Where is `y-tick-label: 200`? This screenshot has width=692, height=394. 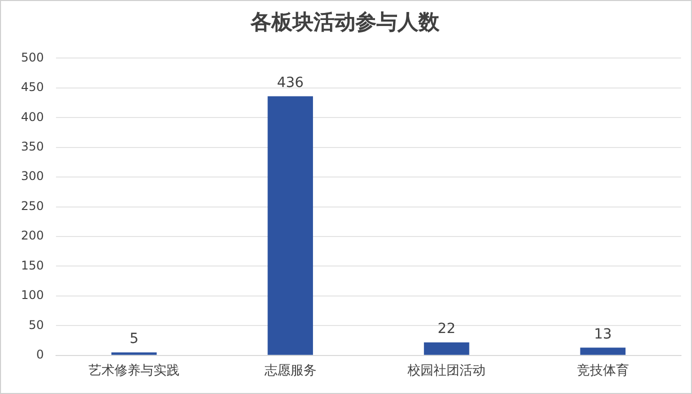 y-tick-label: 200 is located at coordinates (32, 235).